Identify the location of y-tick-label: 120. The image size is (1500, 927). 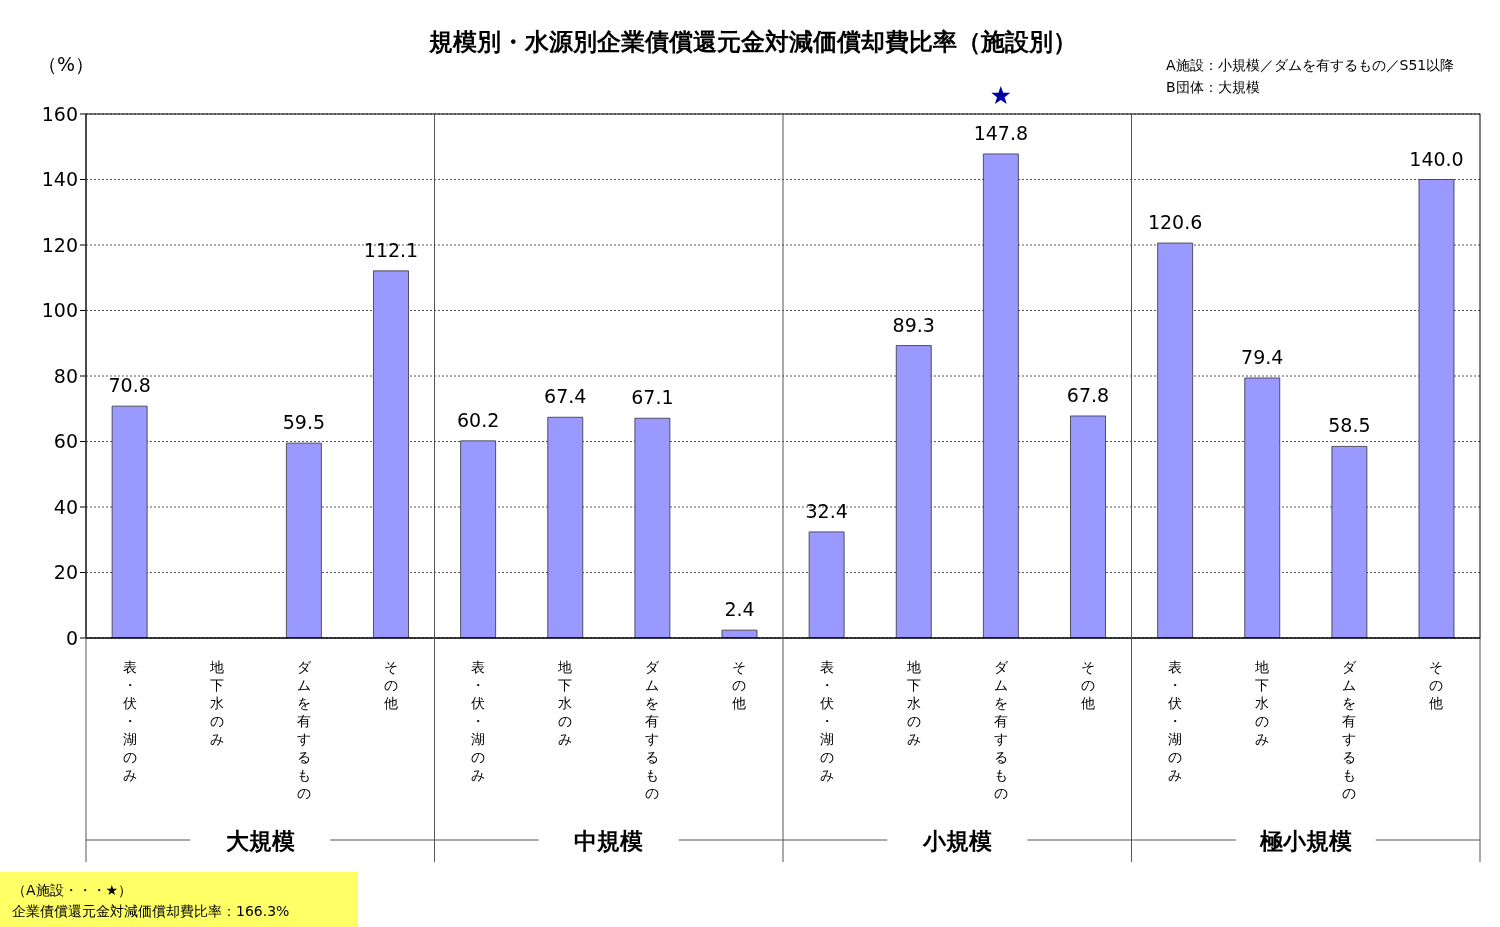
(59, 244).